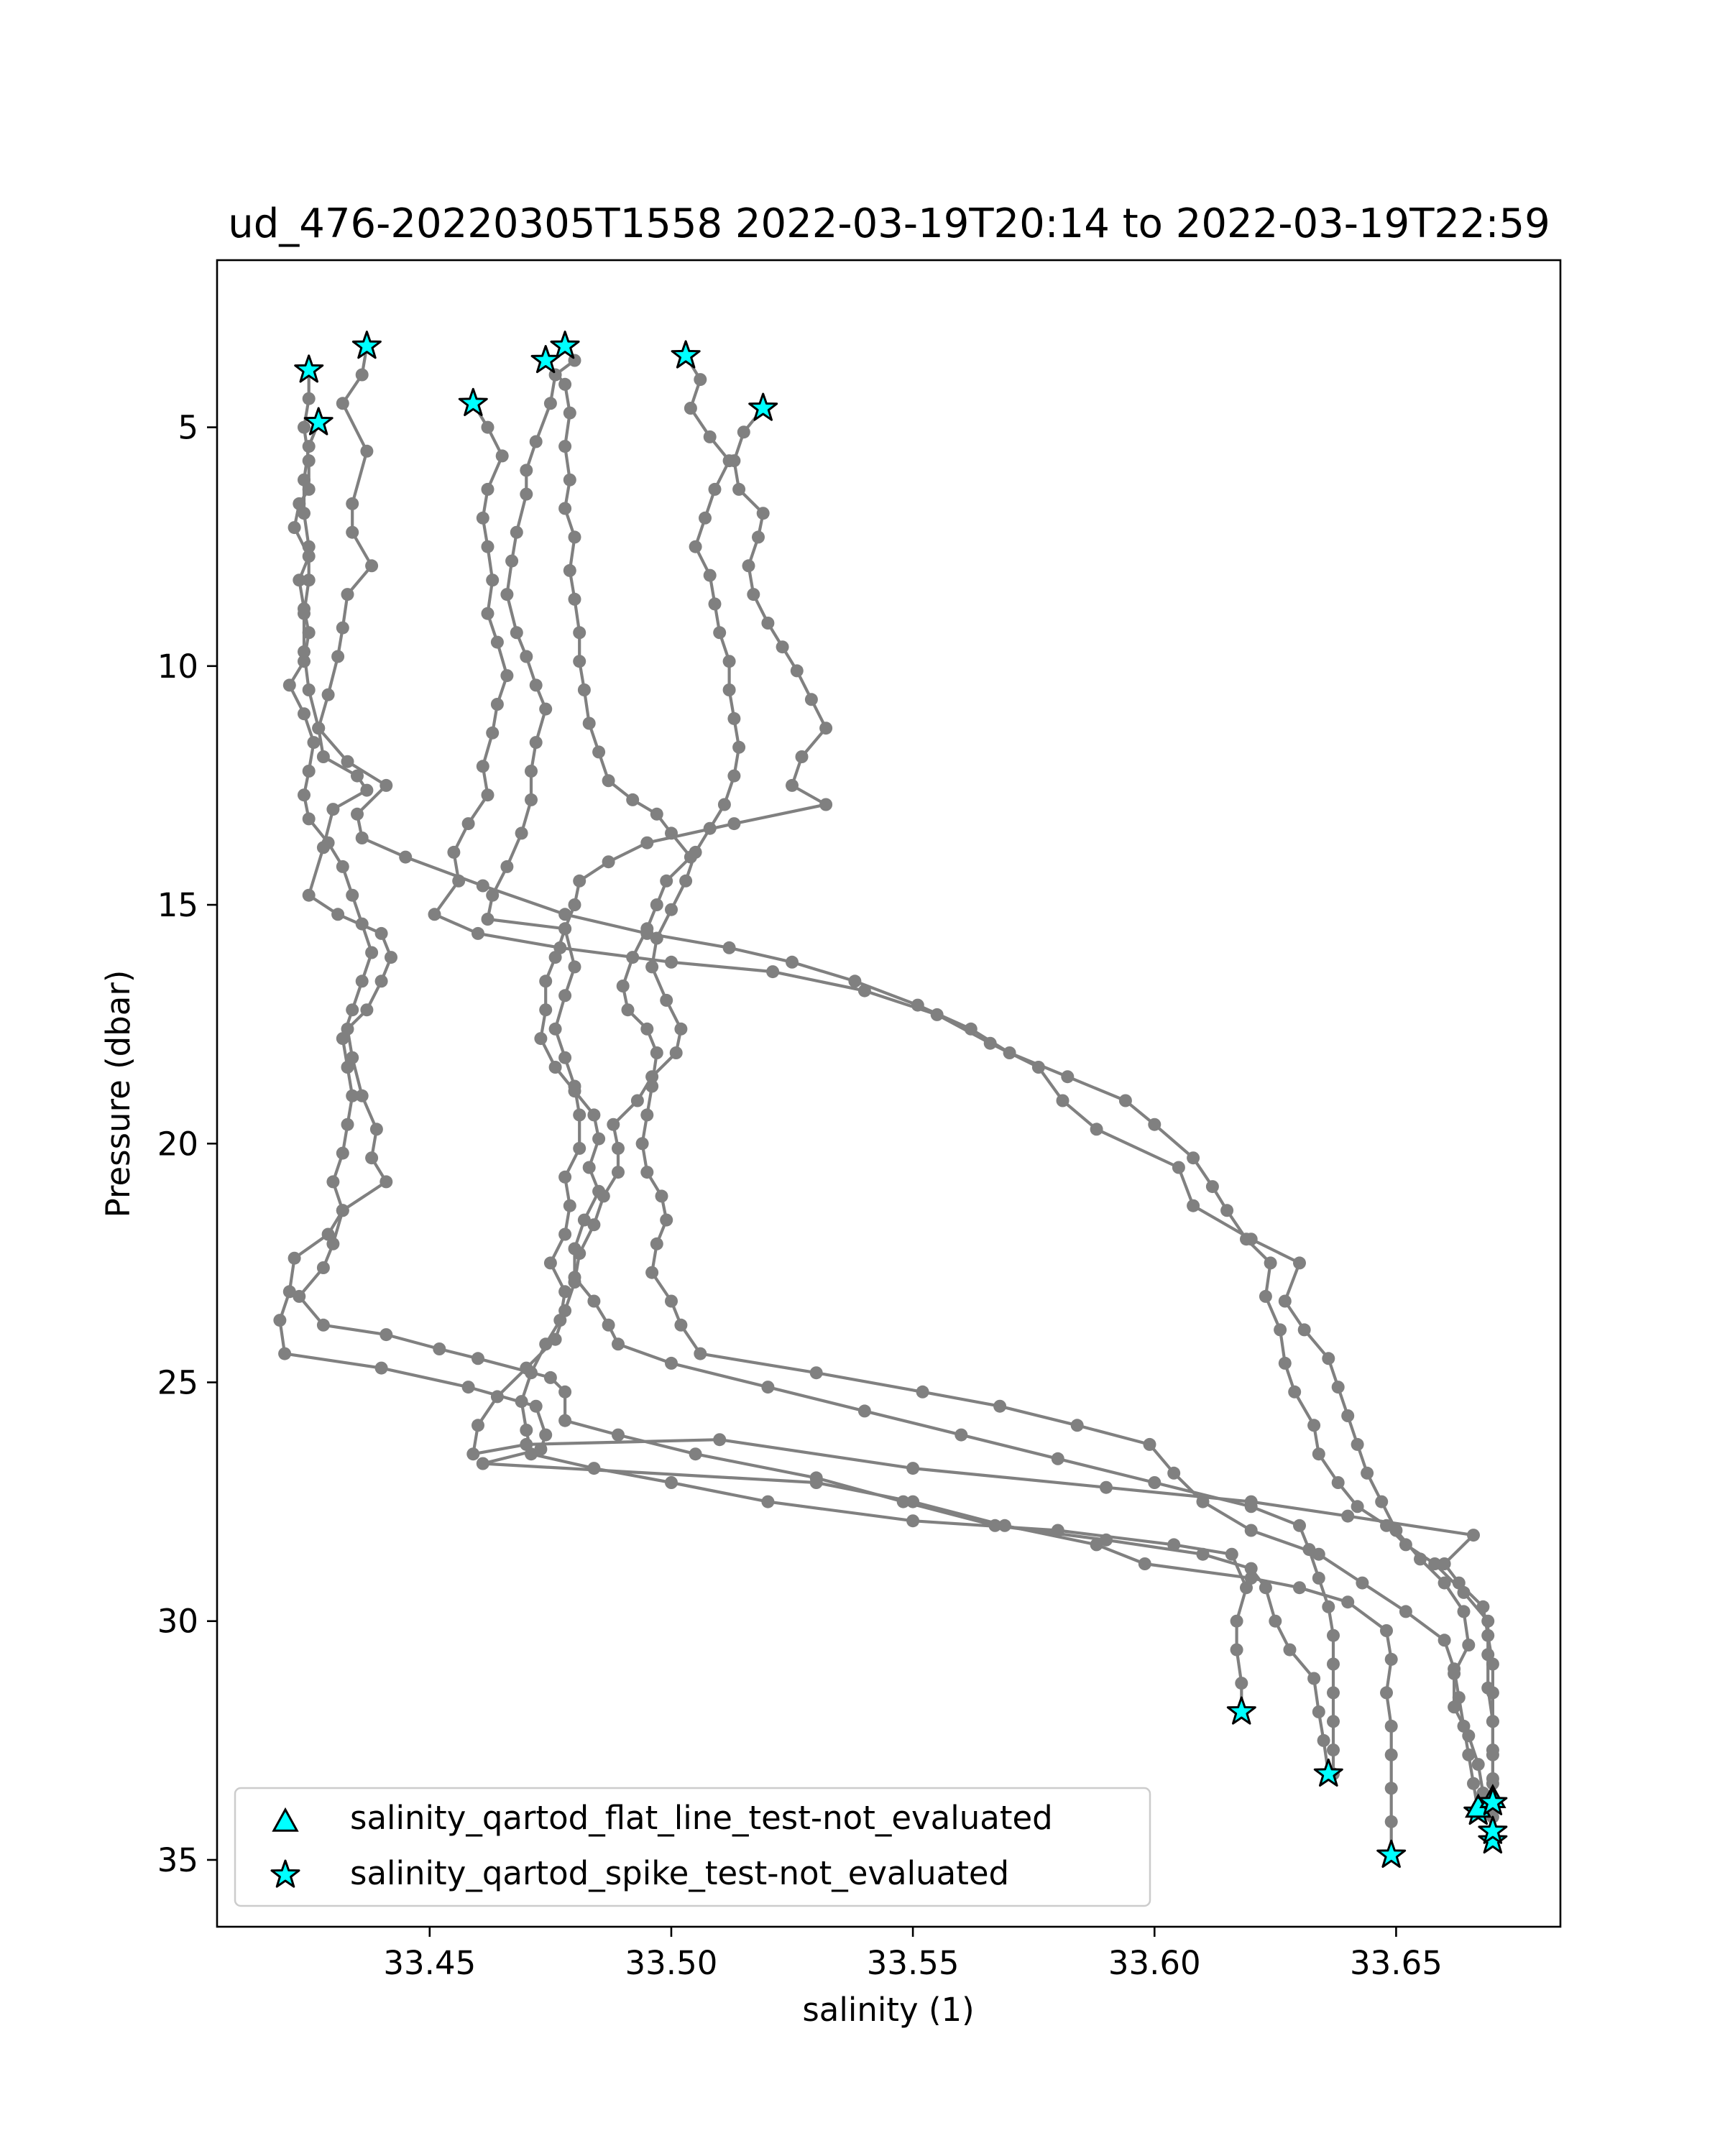 The image size is (1725, 2156). Describe the element at coordinates (177, 1383) in the screenshot. I see `y-tick-label: 25` at that location.